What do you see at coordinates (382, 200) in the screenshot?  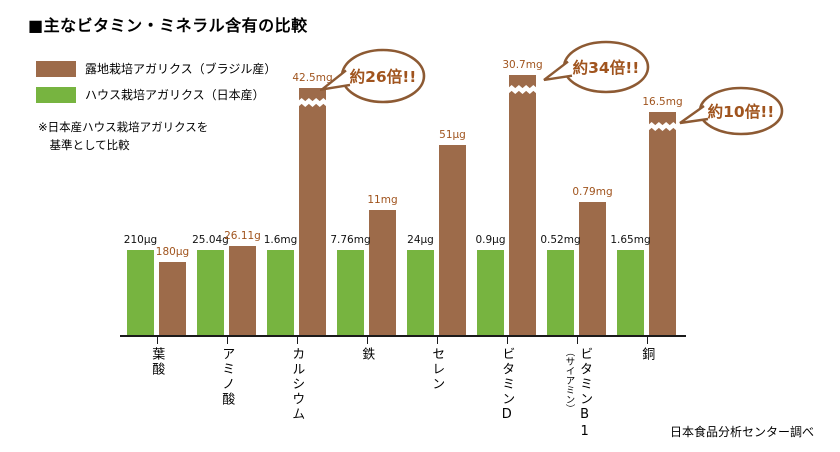 I see `bar-value-brown: 11mg` at bounding box center [382, 200].